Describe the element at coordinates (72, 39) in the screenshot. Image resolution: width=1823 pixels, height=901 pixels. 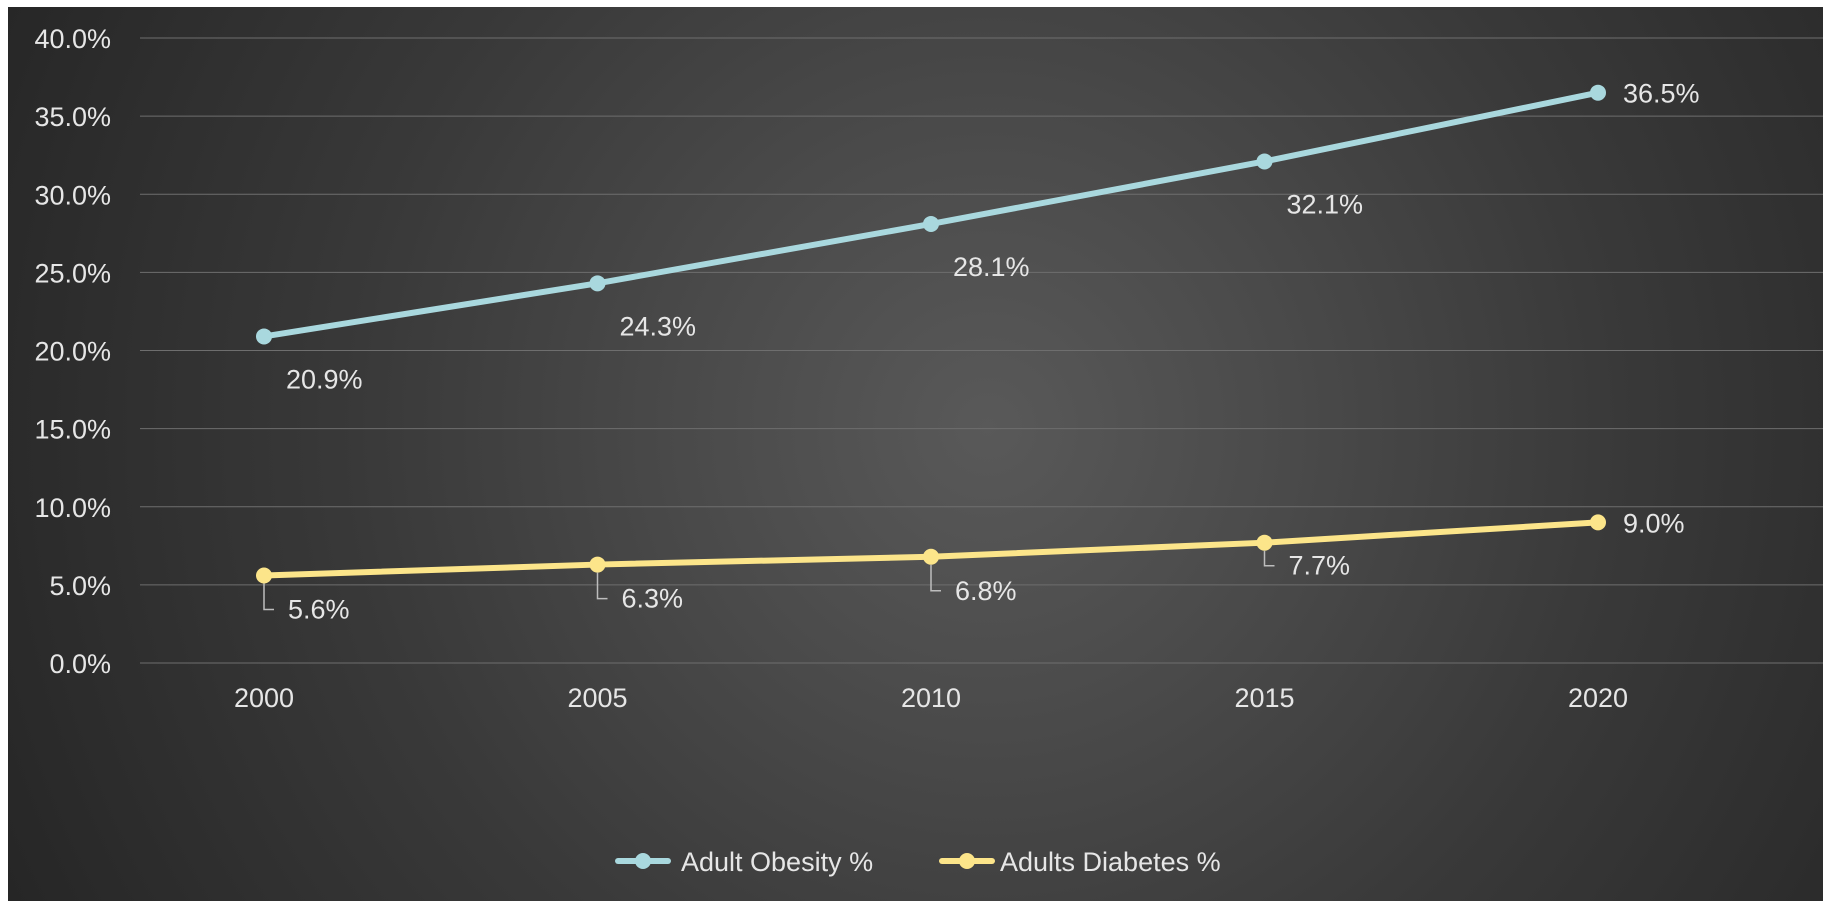
I see `y-tick-label: 40.0%` at that location.